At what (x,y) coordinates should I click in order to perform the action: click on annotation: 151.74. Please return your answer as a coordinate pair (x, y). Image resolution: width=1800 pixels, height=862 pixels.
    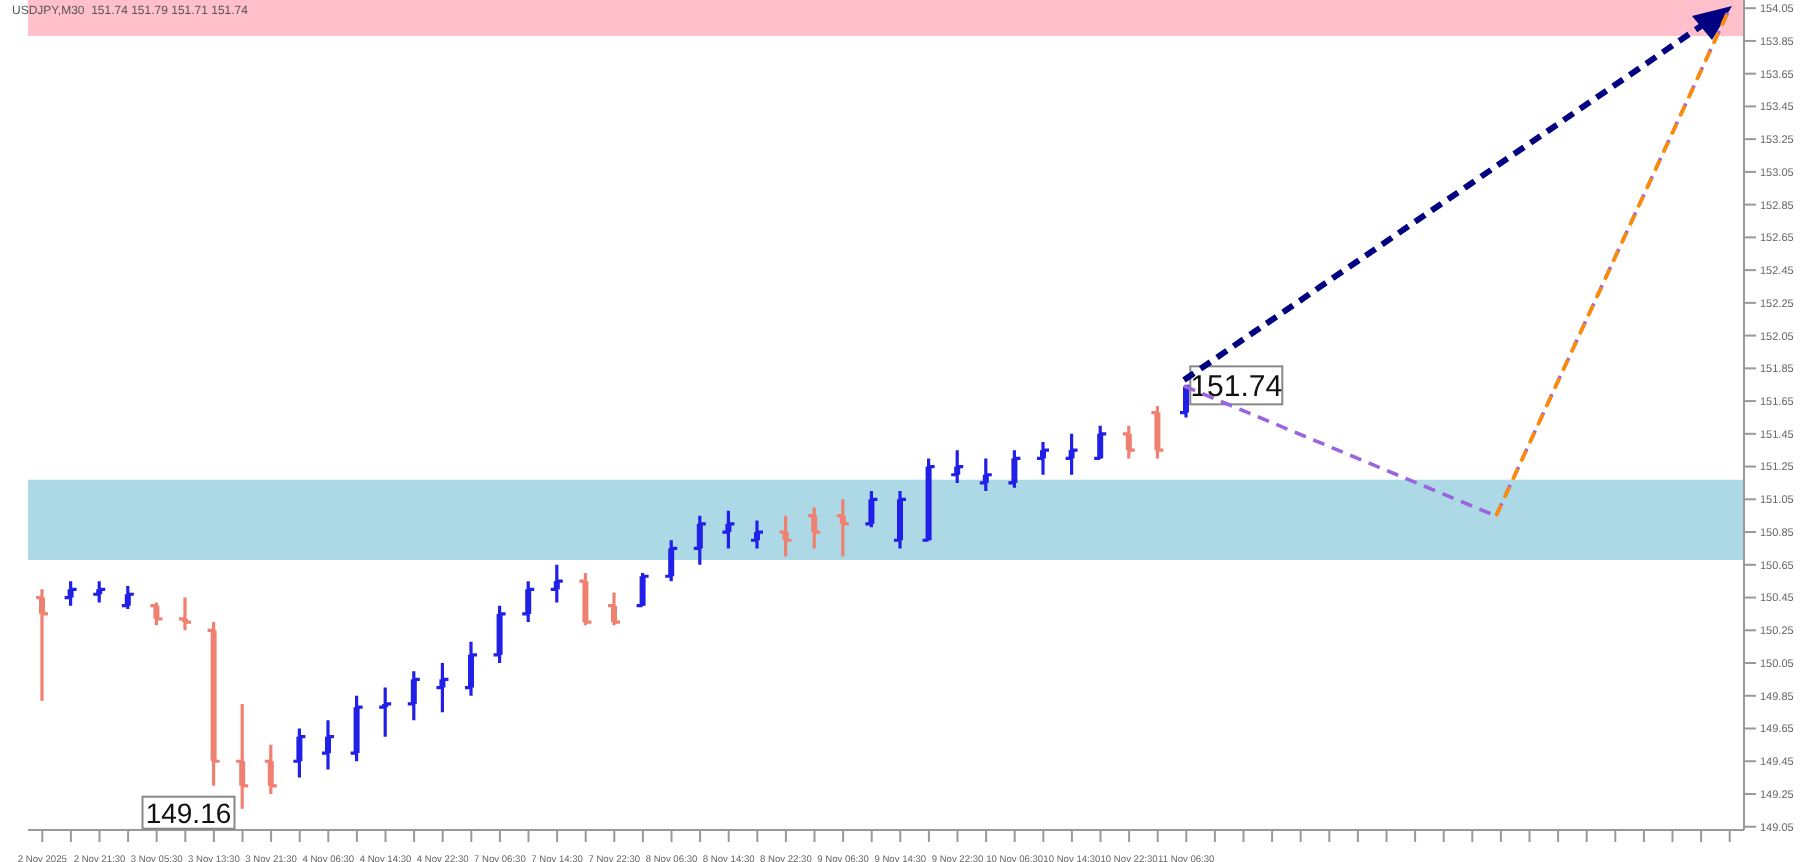
    Looking at the image, I should click on (1236, 387).